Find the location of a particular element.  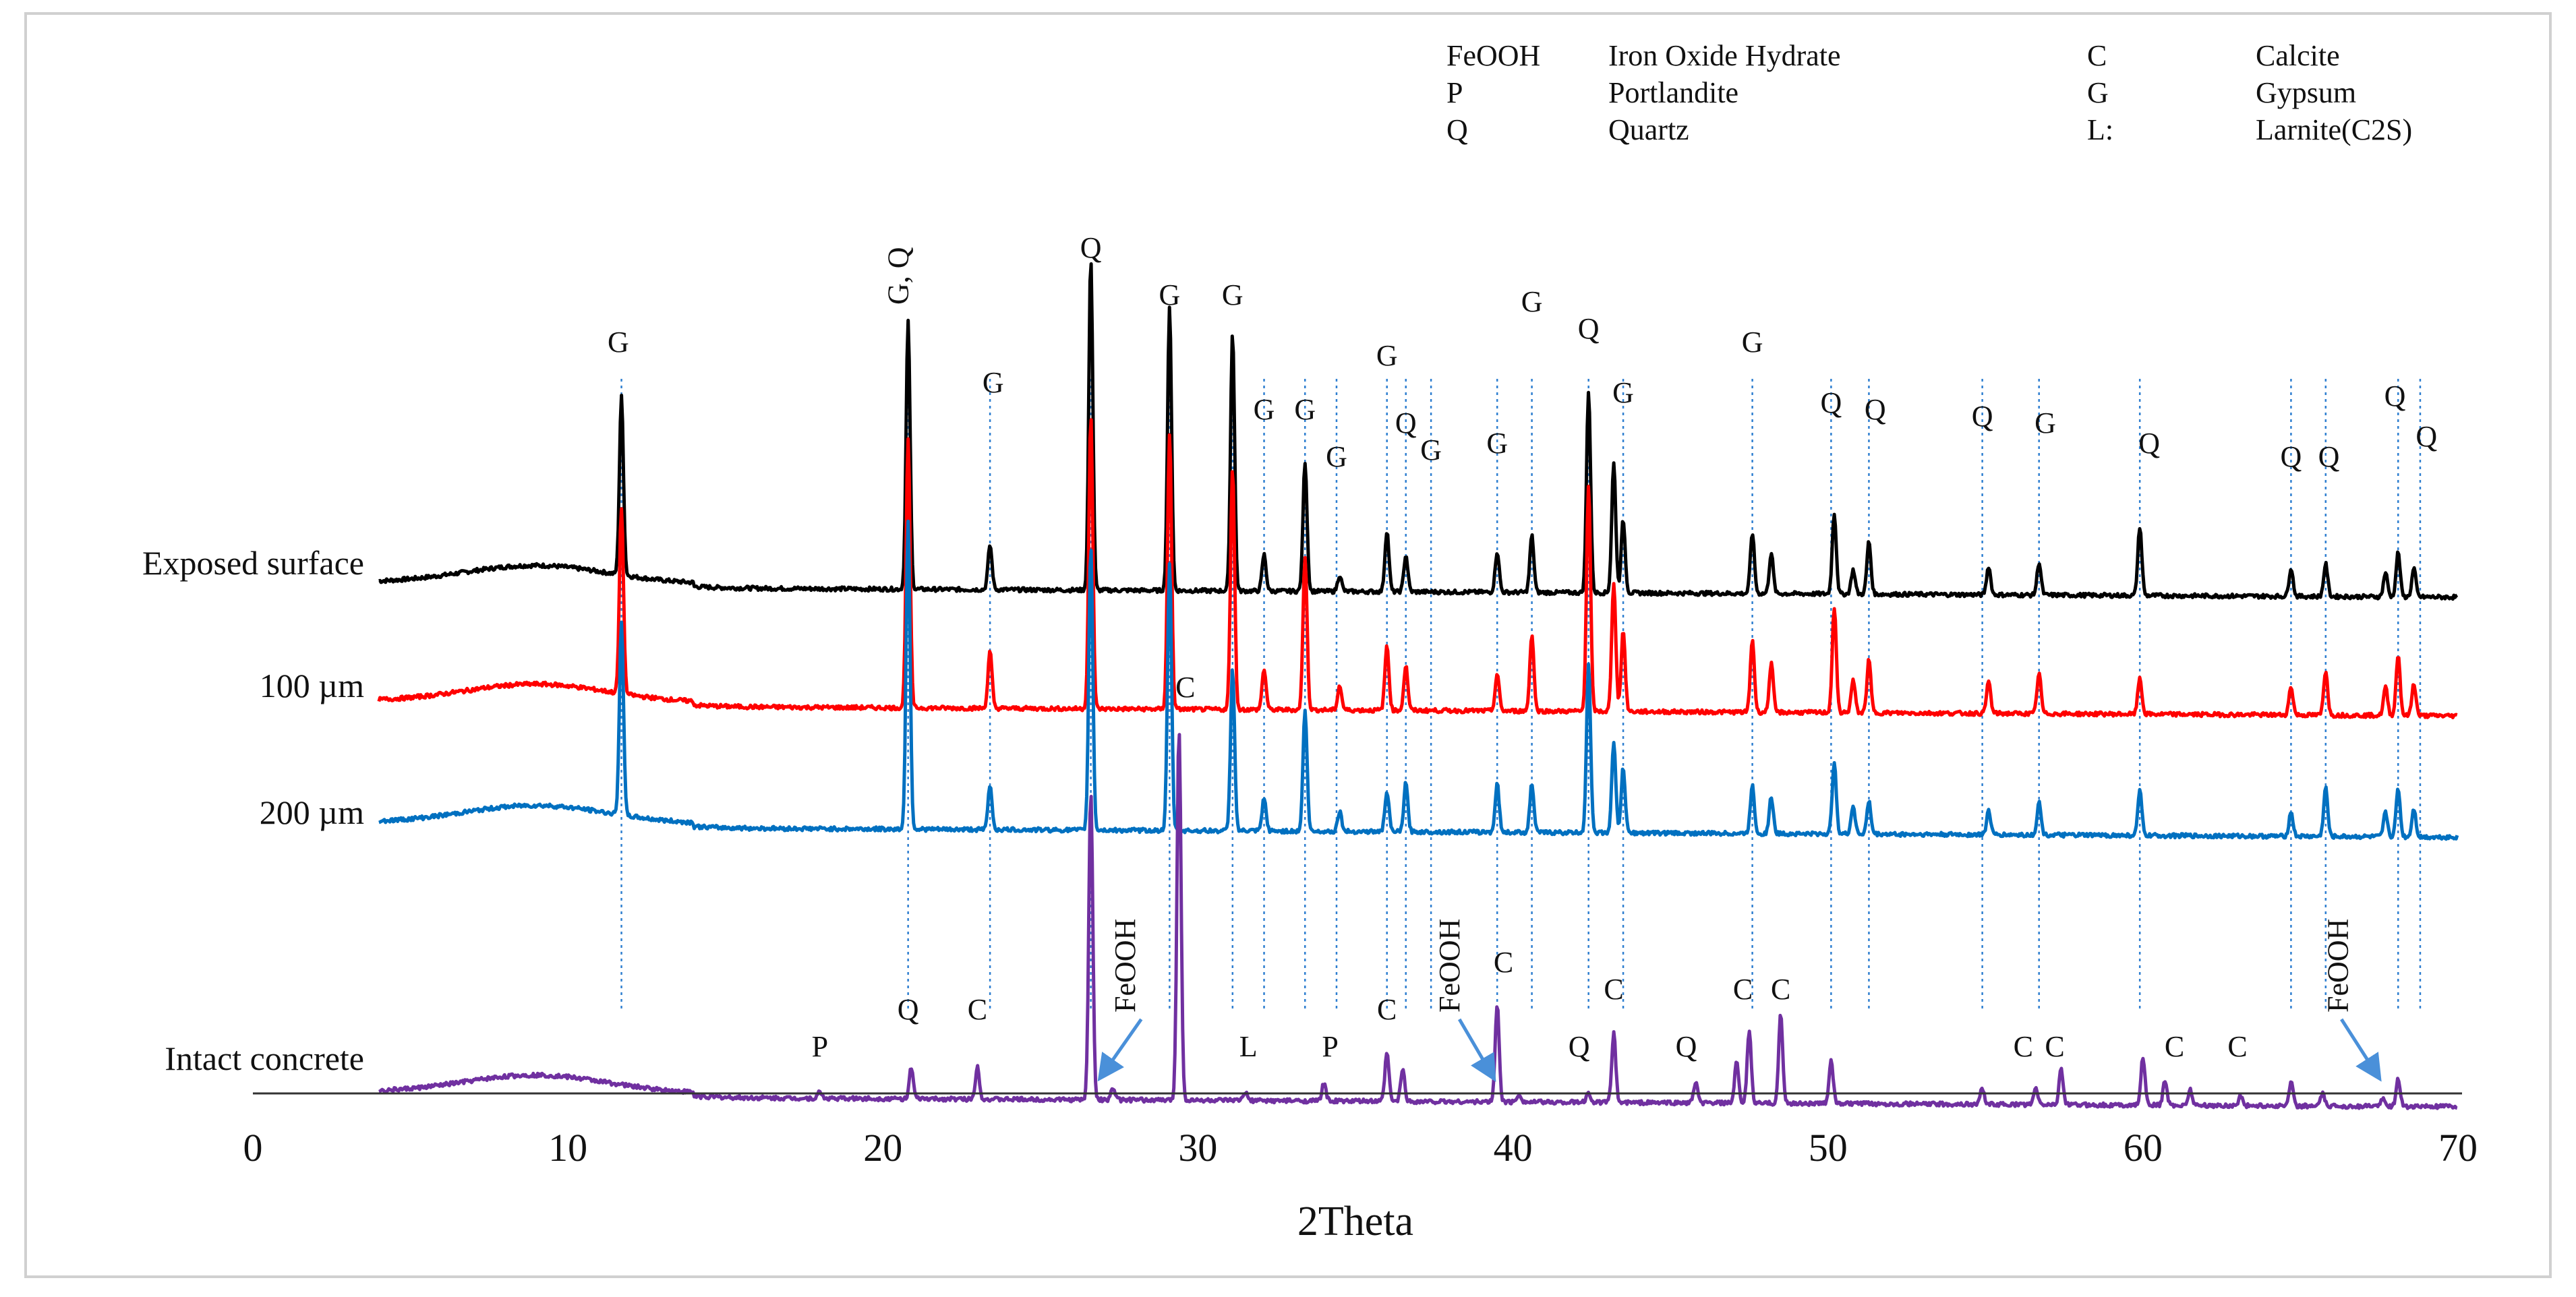

legend-code: Q is located at coordinates (1457, 129).